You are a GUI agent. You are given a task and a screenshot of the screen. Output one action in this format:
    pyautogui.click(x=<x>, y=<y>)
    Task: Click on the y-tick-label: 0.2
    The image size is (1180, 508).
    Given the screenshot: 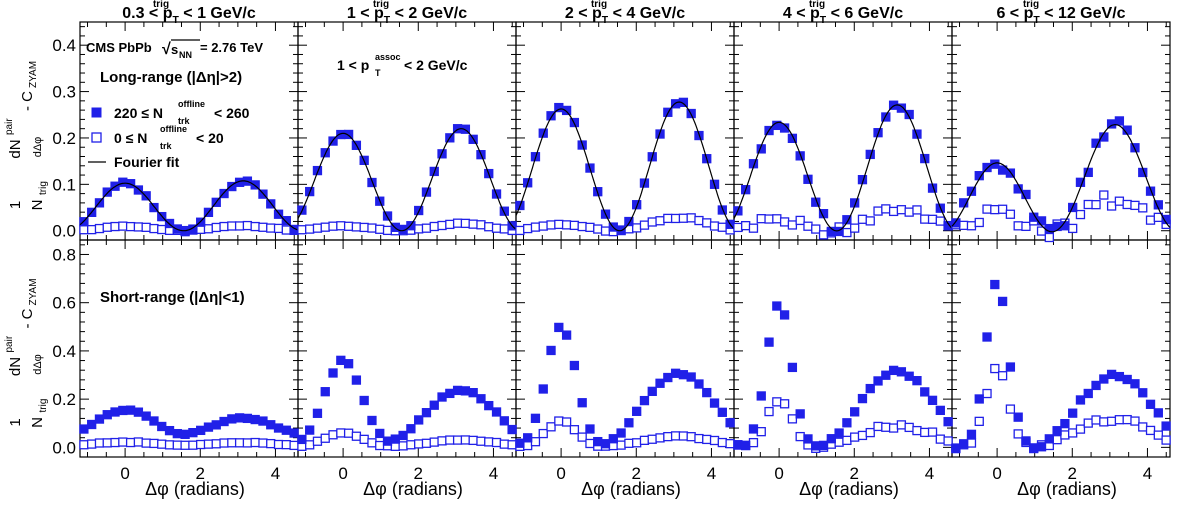 What is the action you would take?
    pyautogui.click(x=64, y=138)
    